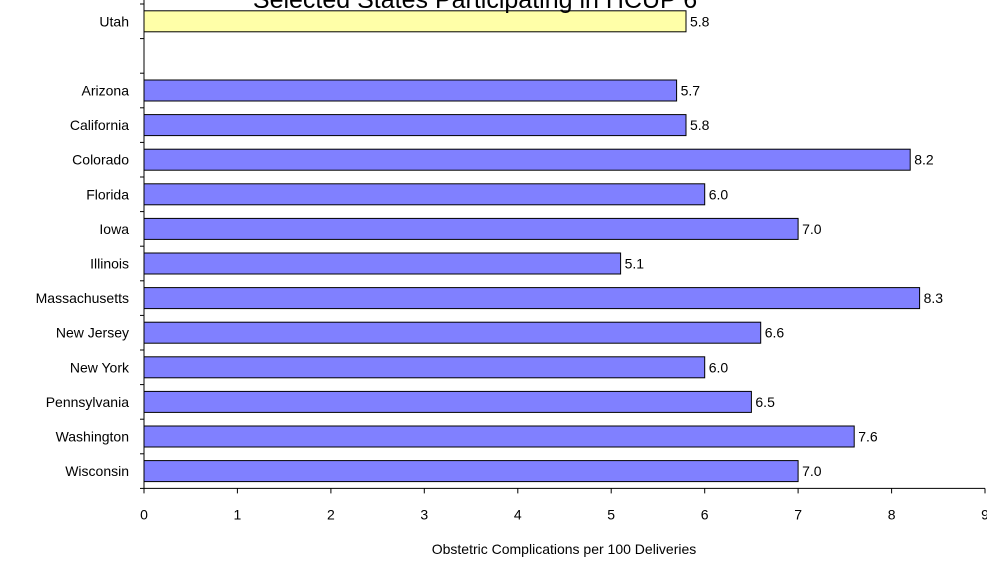 This screenshot has height=562, width=987. What do you see at coordinates (934, 298) in the screenshot?
I see `value-label: 8.3` at bounding box center [934, 298].